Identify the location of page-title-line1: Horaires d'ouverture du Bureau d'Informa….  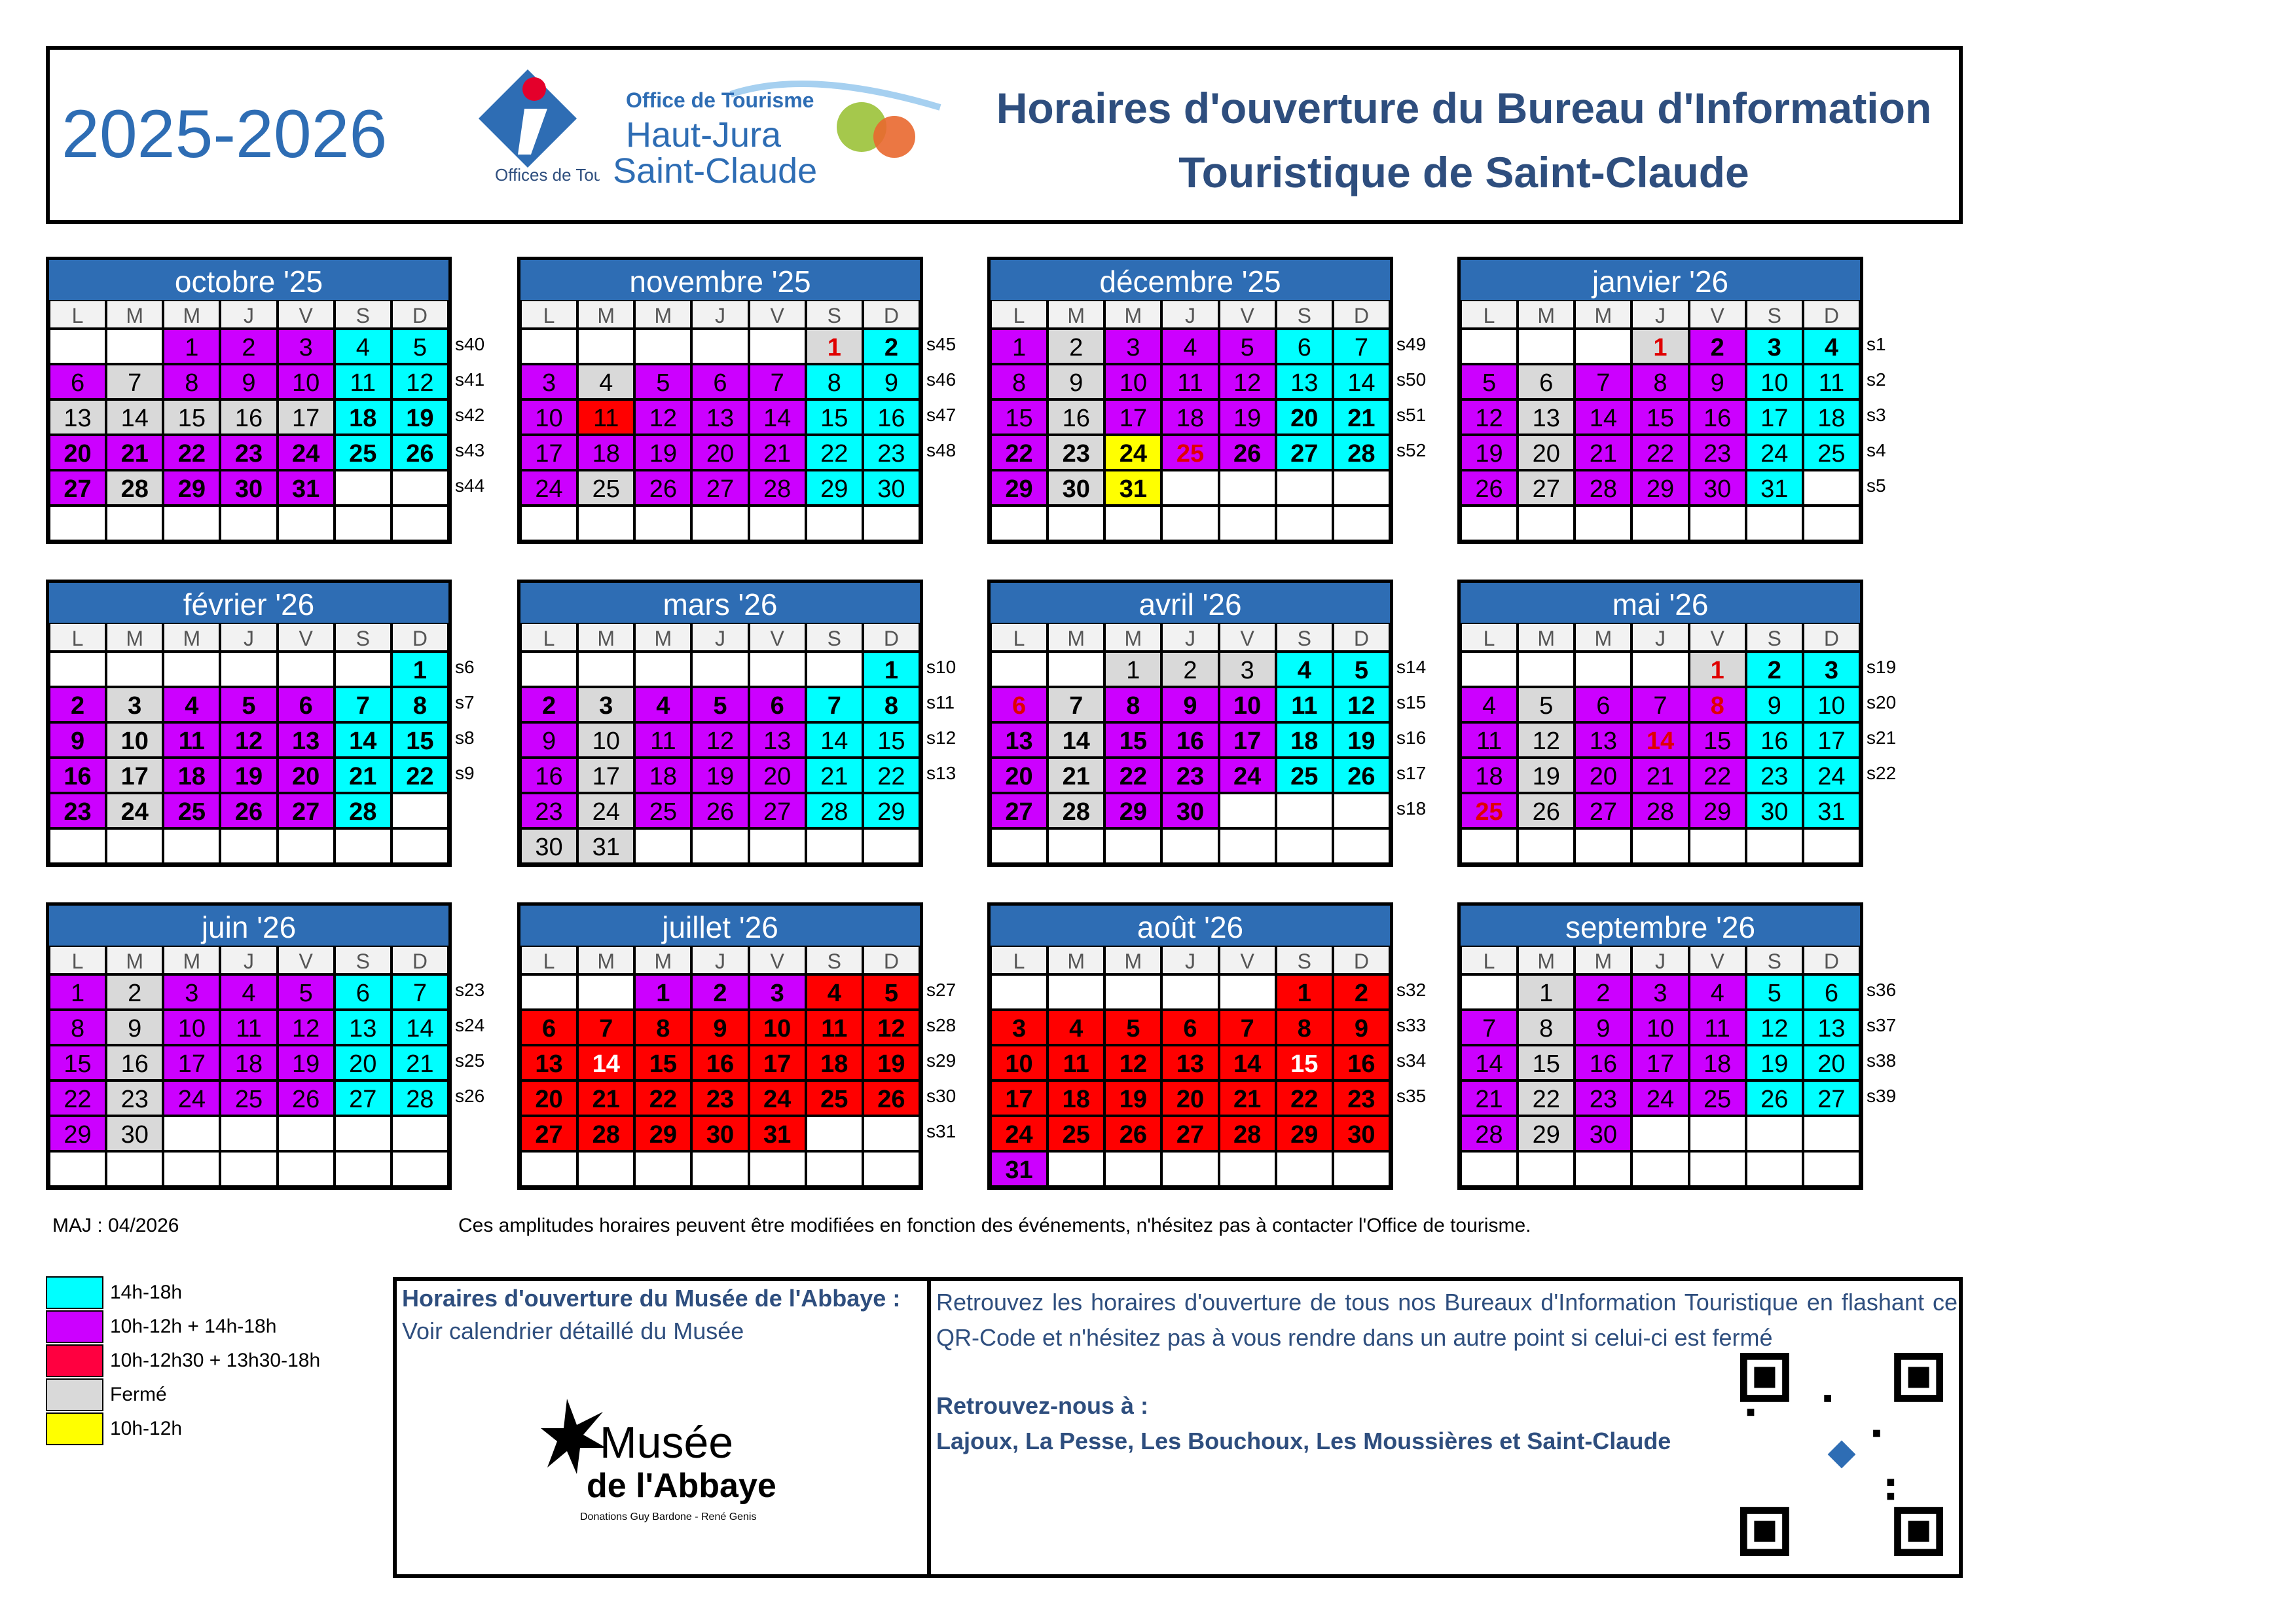
(1464, 108).